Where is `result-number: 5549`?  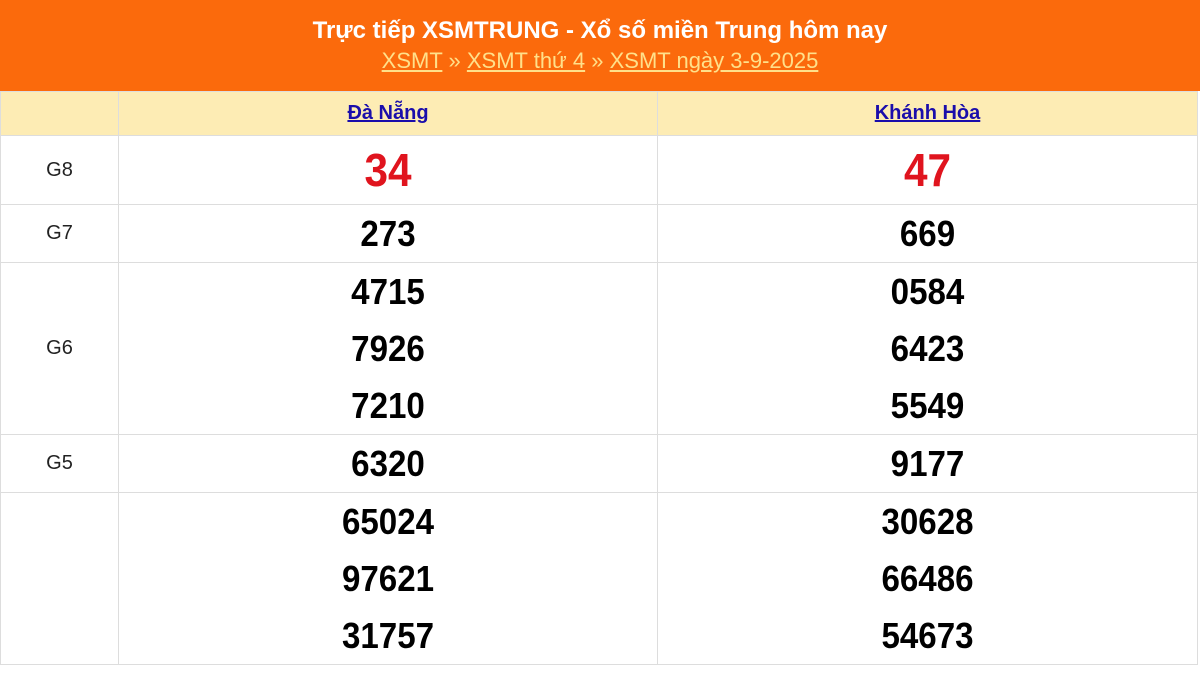
result-number: 5549 is located at coordinates (927, 405).